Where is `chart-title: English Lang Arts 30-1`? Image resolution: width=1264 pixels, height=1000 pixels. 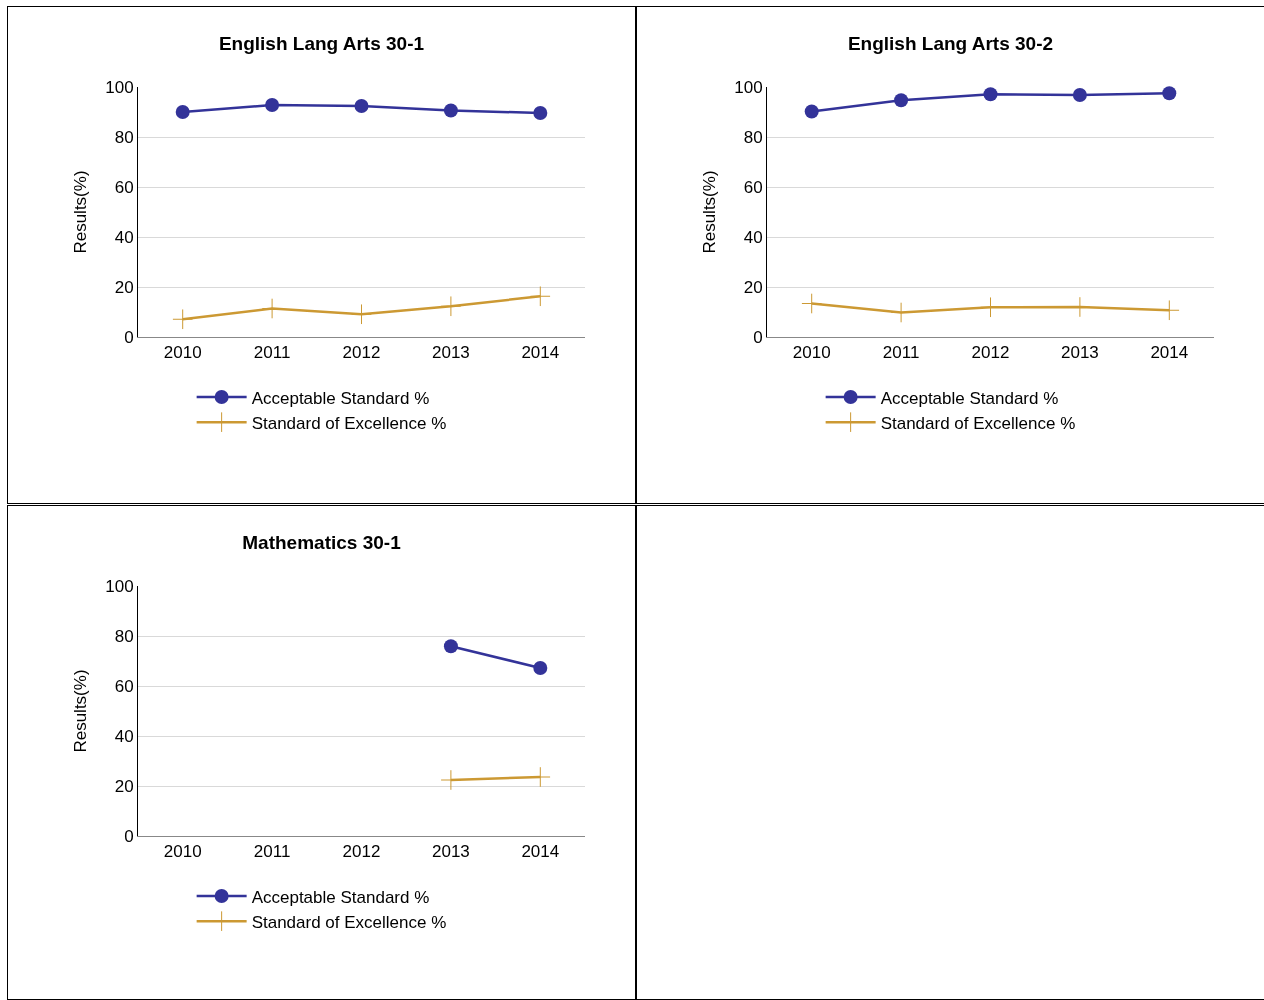
chart-title: English Lang Arts 30-1 is located at coordinates (321, 43).